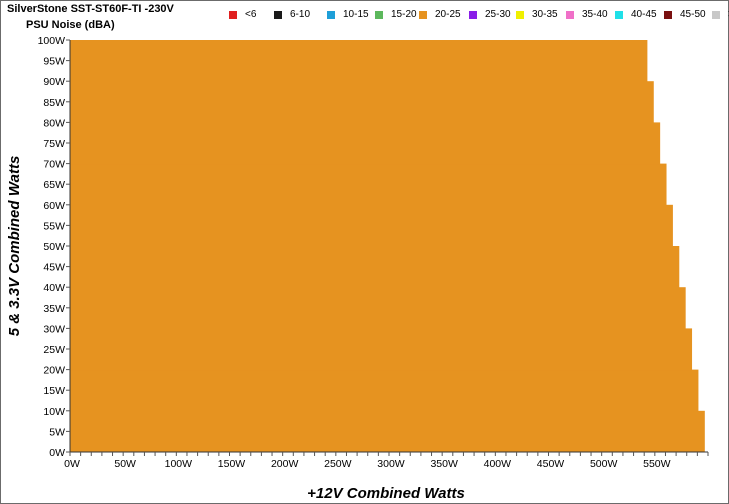 Image resolution: width=729 pixels, height=504 pixels. What do you see at coordinates (404, 14) in the screenshot?
I see `legend-label: 15-20` at bounding box center [404, 14].